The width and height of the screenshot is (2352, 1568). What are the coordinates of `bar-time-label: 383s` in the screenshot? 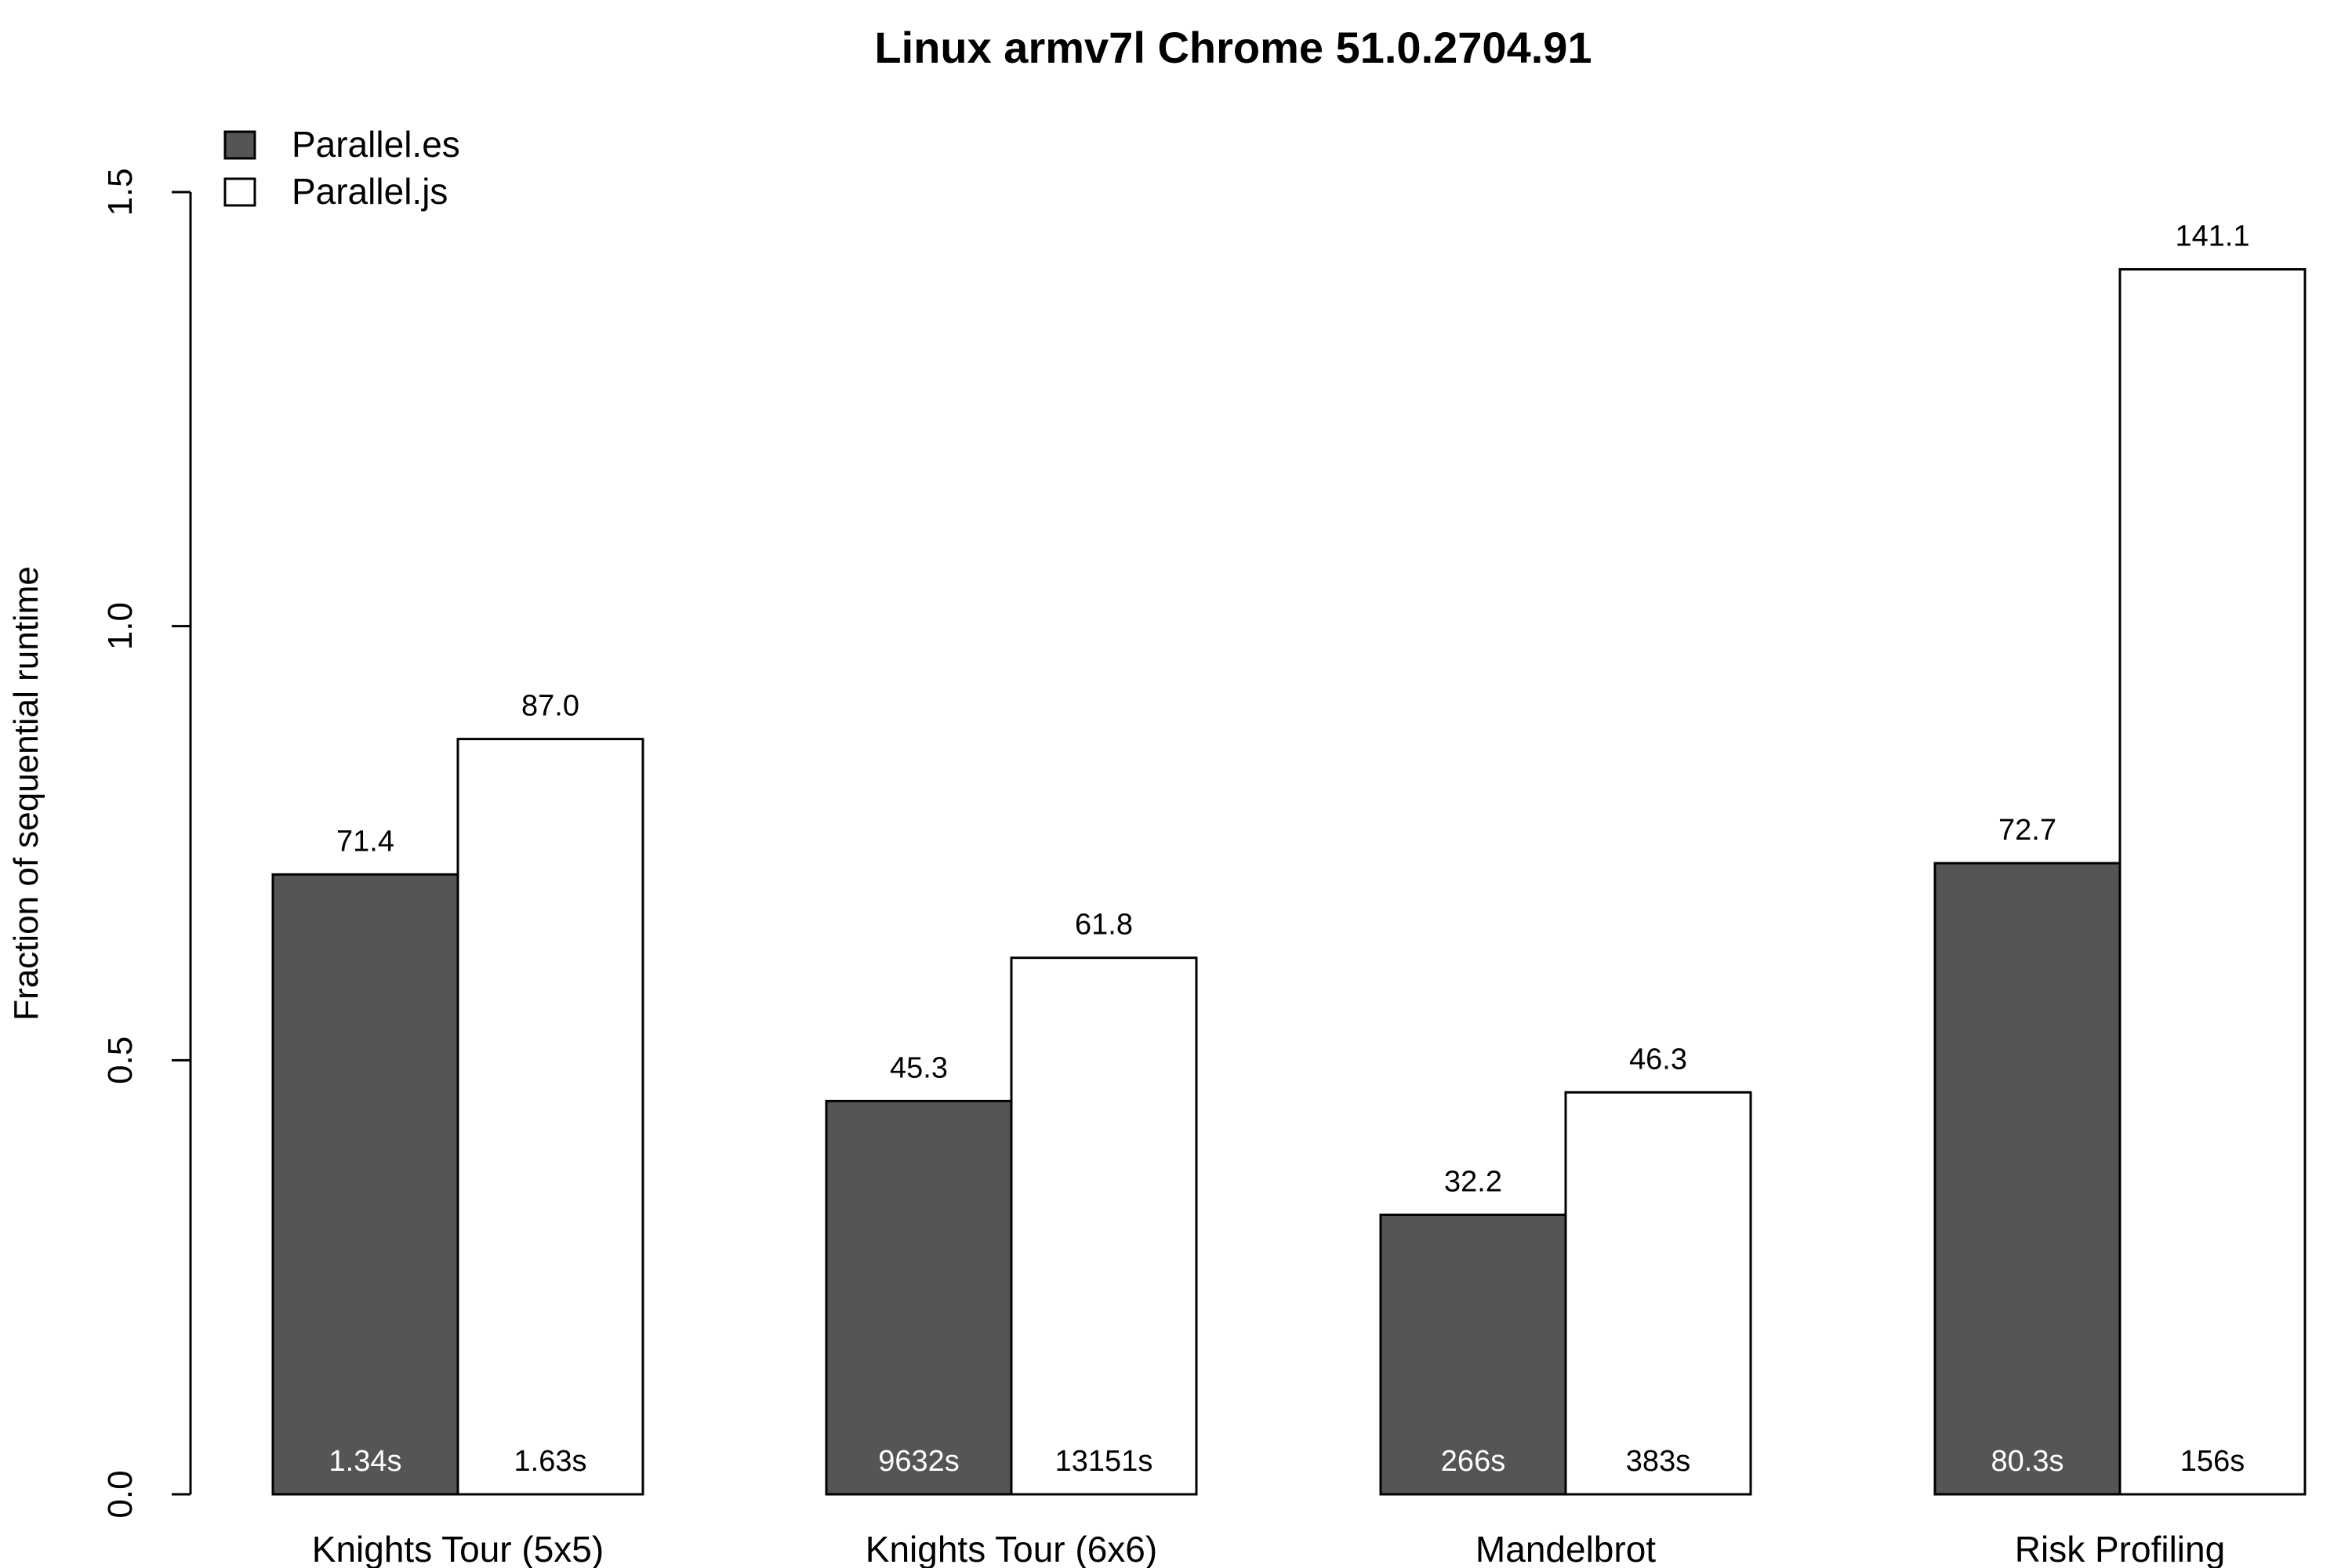 It's located at (1658, 1461).